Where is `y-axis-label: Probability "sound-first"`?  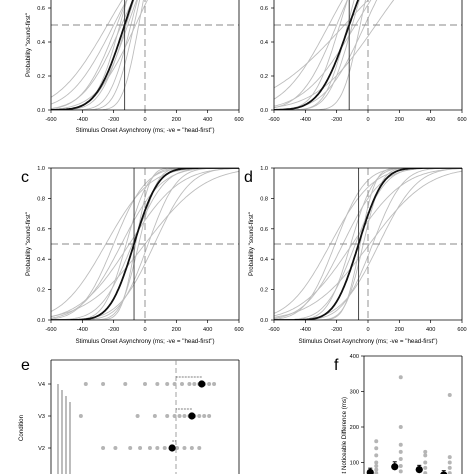 y-axis-label: Probability "sound-first" is located at coordinates (251, 244).